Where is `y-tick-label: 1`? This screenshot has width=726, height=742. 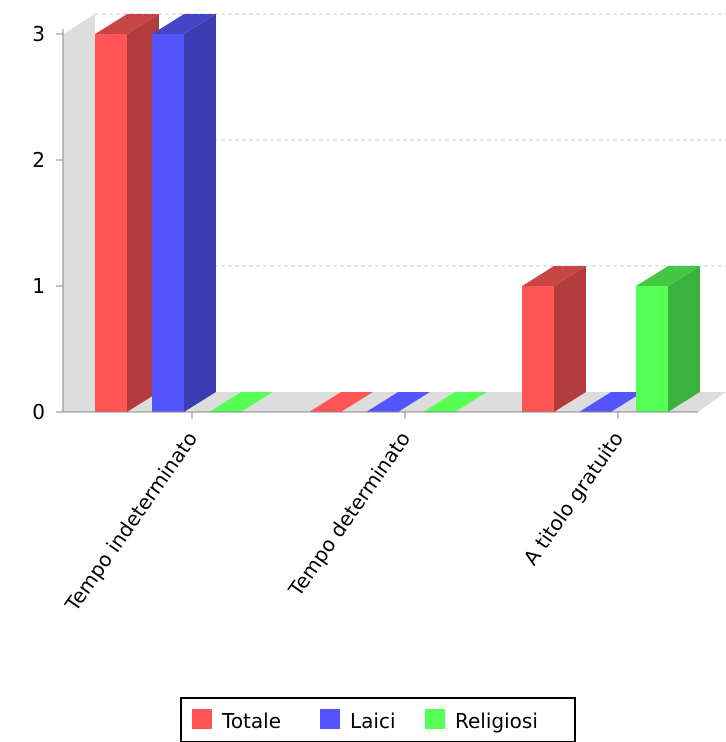 y-tick-label: 1 is located at coordinates (38, 286).